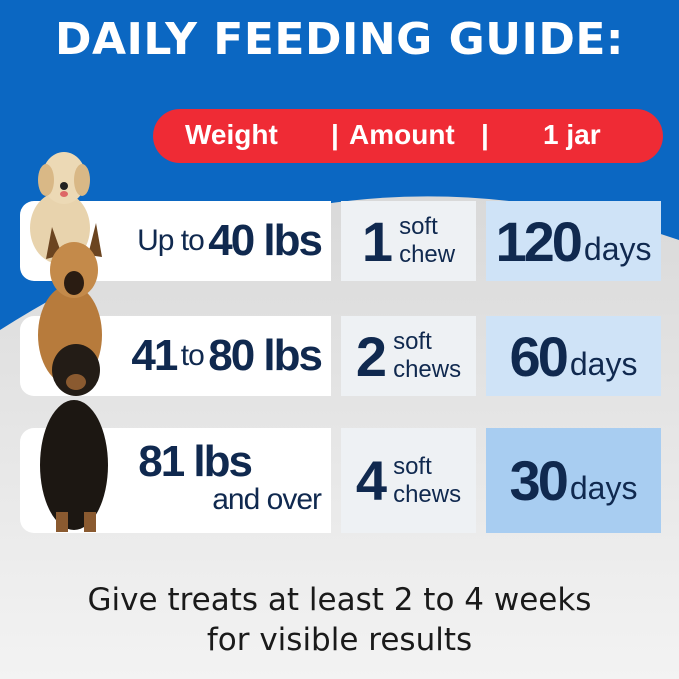  What do you see at coordinates (265, 240) in the screenshot?
I see `weight-value: 40 lbs` at bounding box center [265, 240].